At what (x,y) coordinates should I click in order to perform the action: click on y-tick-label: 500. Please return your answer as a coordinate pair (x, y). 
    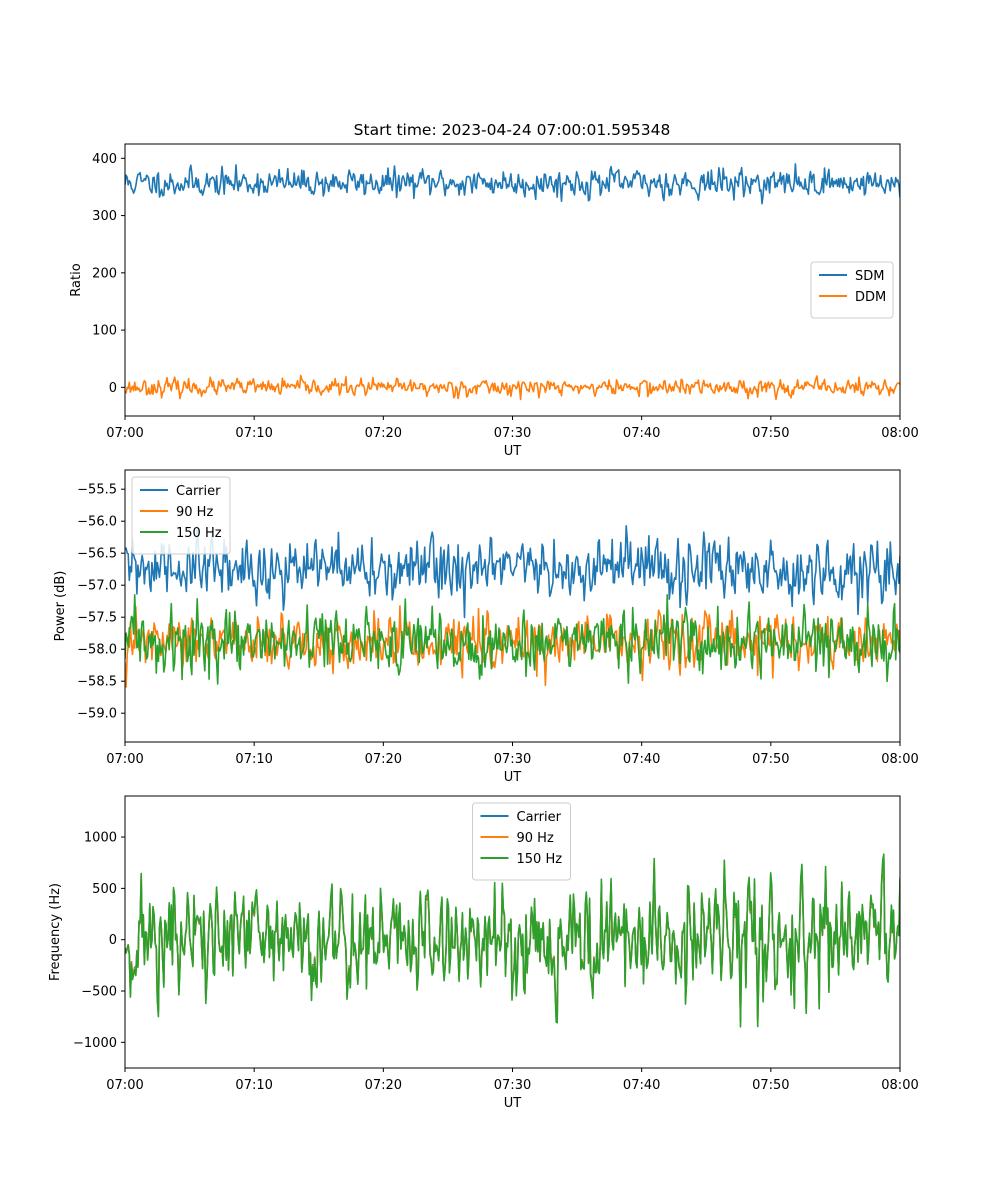
    Looking at the image, I should click on (104, 889).